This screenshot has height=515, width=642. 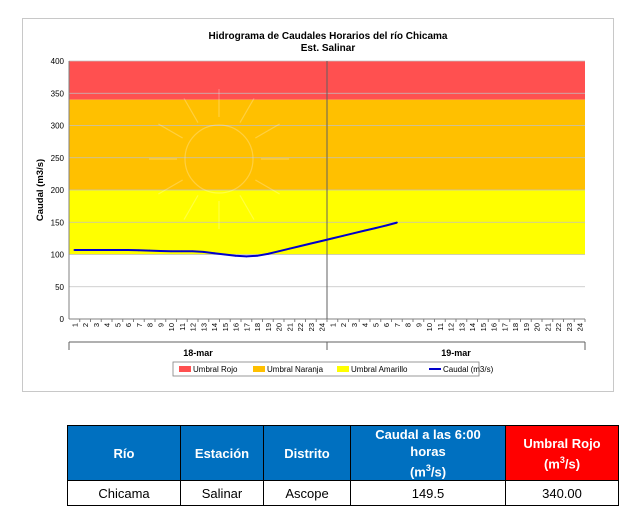 I want to click on cell-estacion: Salinar, so click(x=222, y=493).